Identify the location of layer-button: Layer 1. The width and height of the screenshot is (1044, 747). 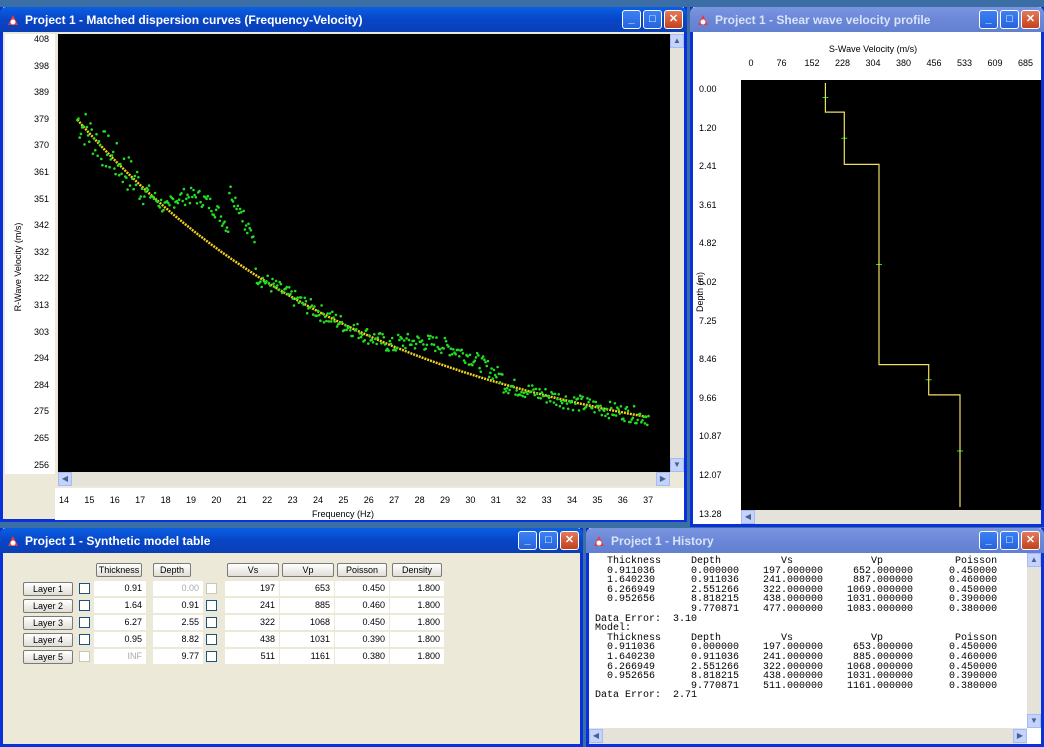
(48, 589).